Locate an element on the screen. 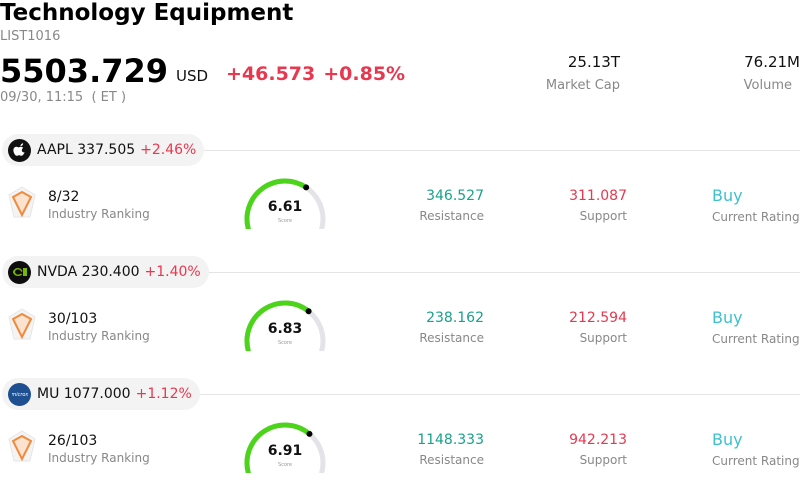  svg-text: micron is located at coordinates (20, 395).